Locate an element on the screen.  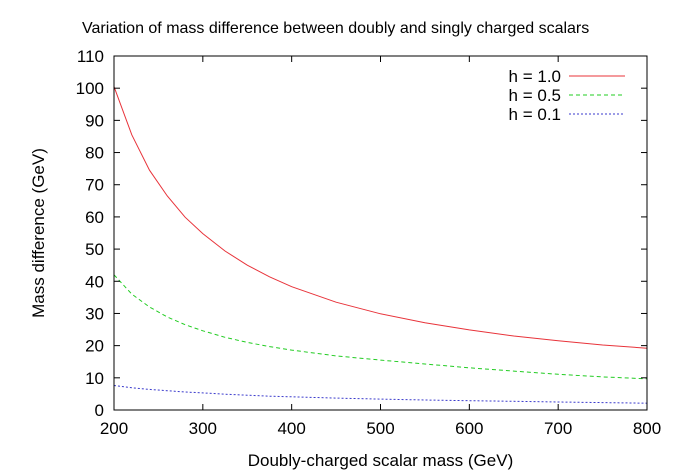
x-tick-label: 300 is located at coordinates (203, 428).